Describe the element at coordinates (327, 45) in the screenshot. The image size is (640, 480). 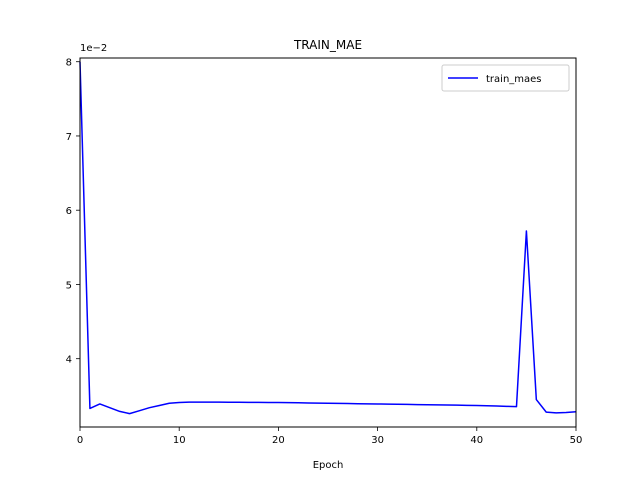
I see `chart-title: TRAIN_MAE` at that location.